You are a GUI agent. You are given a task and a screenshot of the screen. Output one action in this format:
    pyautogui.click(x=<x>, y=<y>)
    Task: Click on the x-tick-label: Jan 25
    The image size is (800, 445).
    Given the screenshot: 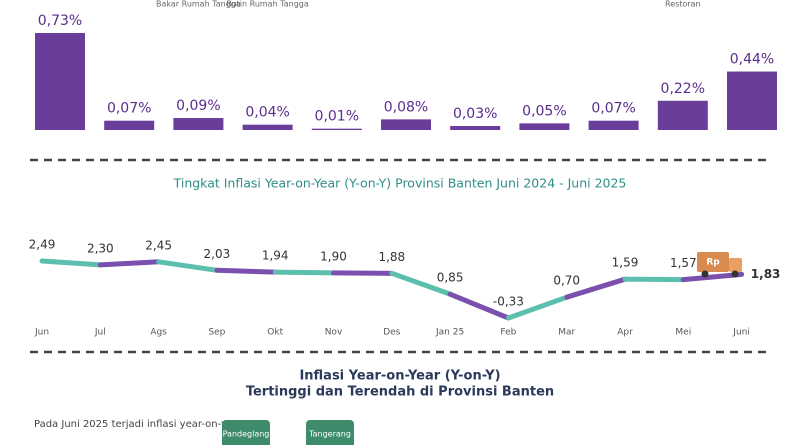 What is the action you would take?
    pyautogui.click(x=449, y=333)
    